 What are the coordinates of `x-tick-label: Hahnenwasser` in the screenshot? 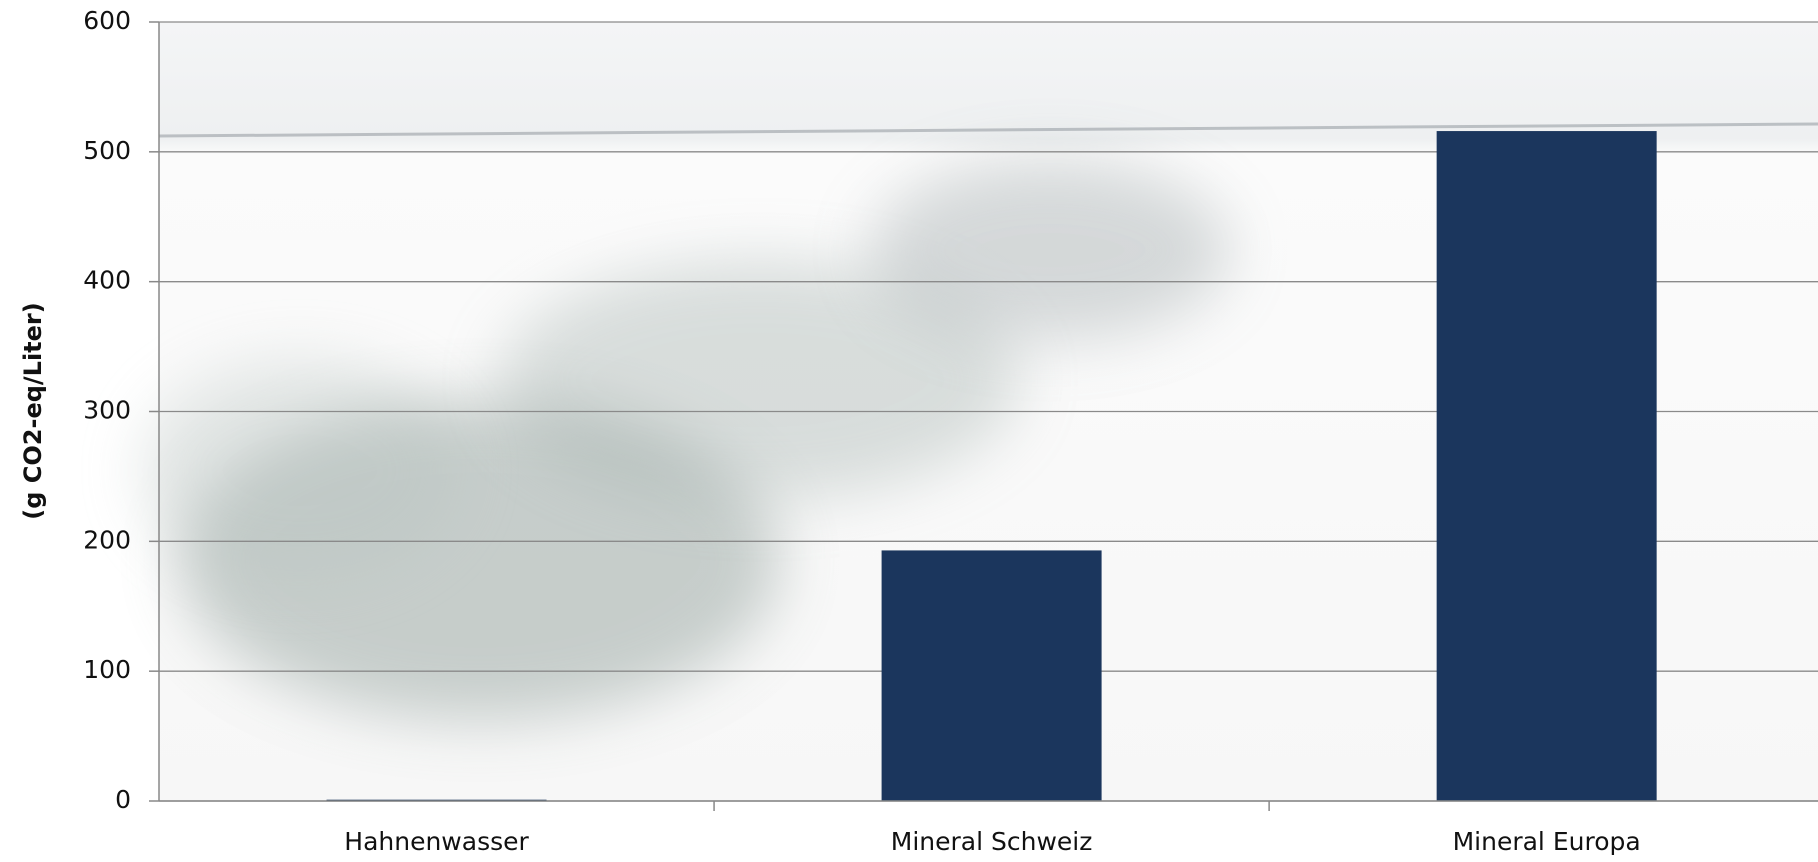 It's located at (436, 841).